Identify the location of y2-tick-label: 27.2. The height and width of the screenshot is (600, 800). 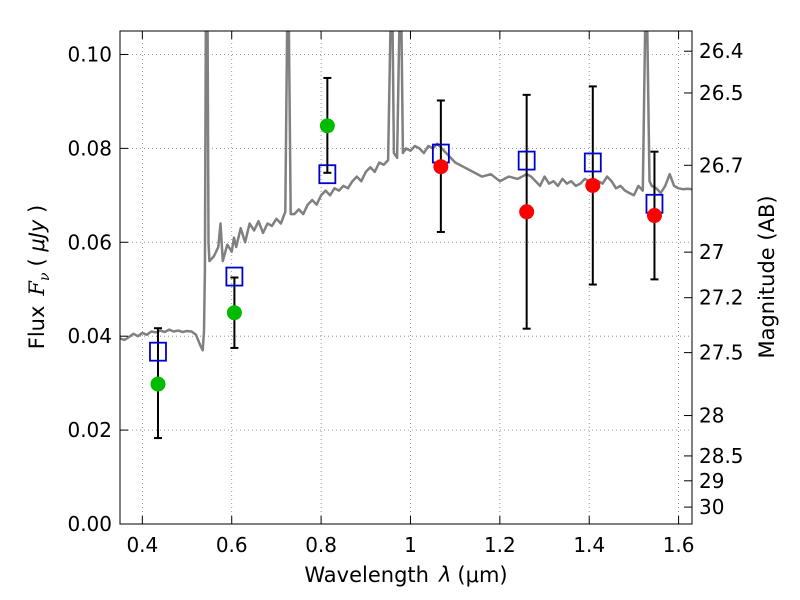
(721, 298).